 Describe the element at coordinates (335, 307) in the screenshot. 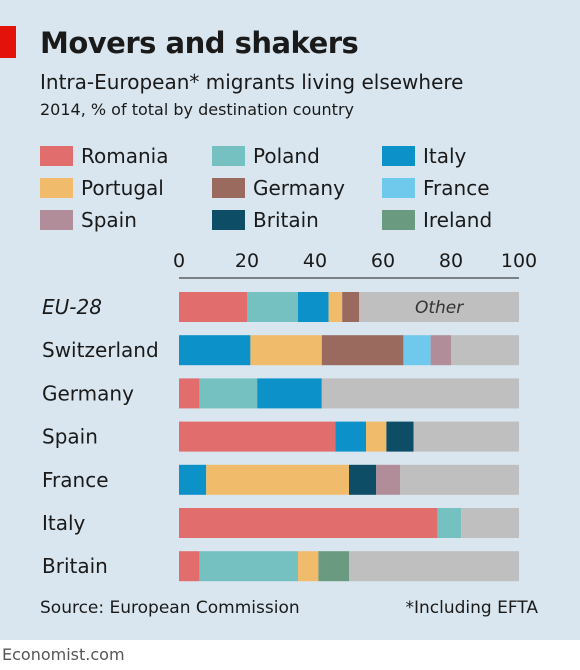

I see `bar-segment-eu-28-portugal` at that location.